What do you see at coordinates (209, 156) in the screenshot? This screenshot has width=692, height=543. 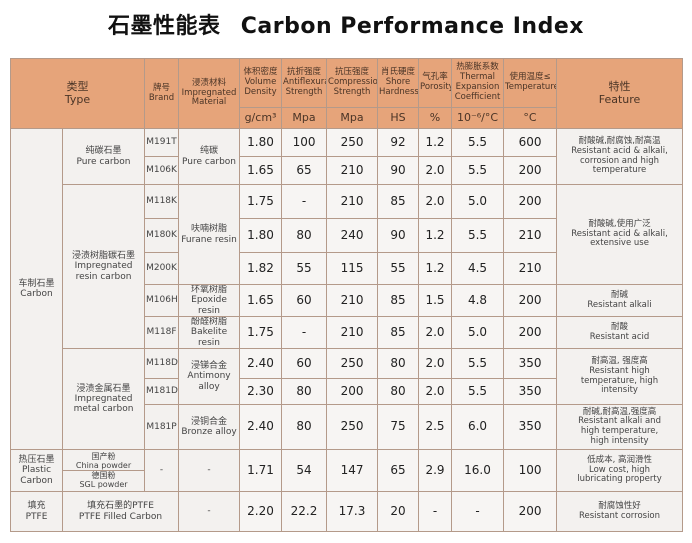 I see `impreg-pure: 纯碳 Pure carbon` at bounding box center [209, 156].